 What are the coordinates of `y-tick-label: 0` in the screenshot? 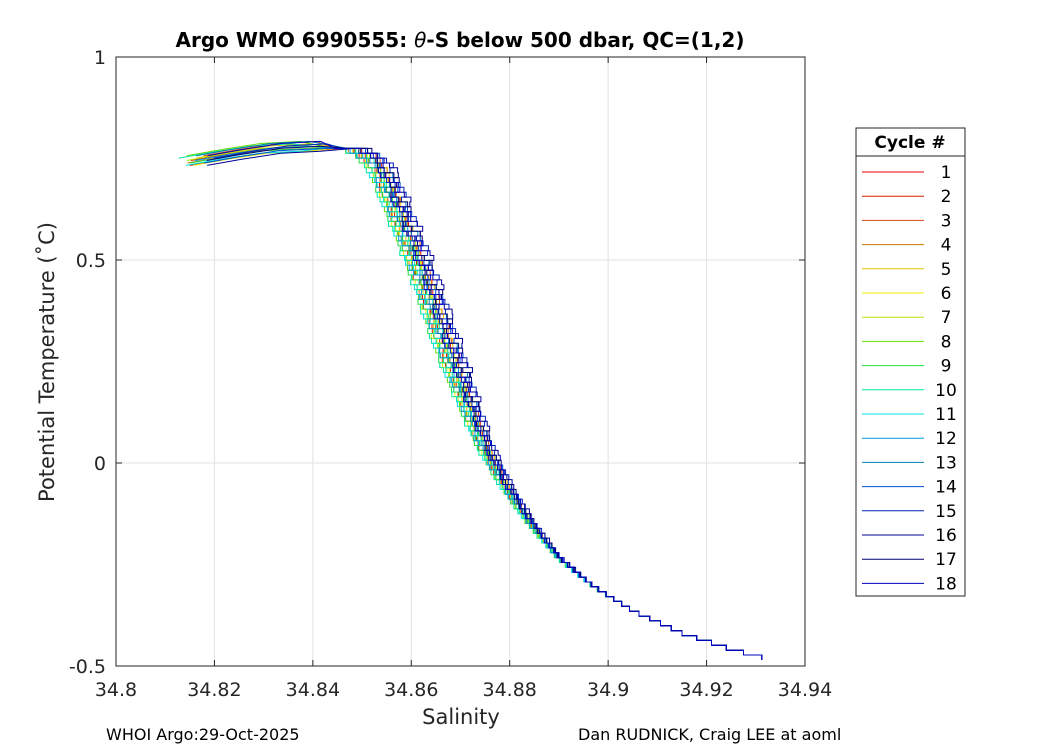 It's located at (100, 464).